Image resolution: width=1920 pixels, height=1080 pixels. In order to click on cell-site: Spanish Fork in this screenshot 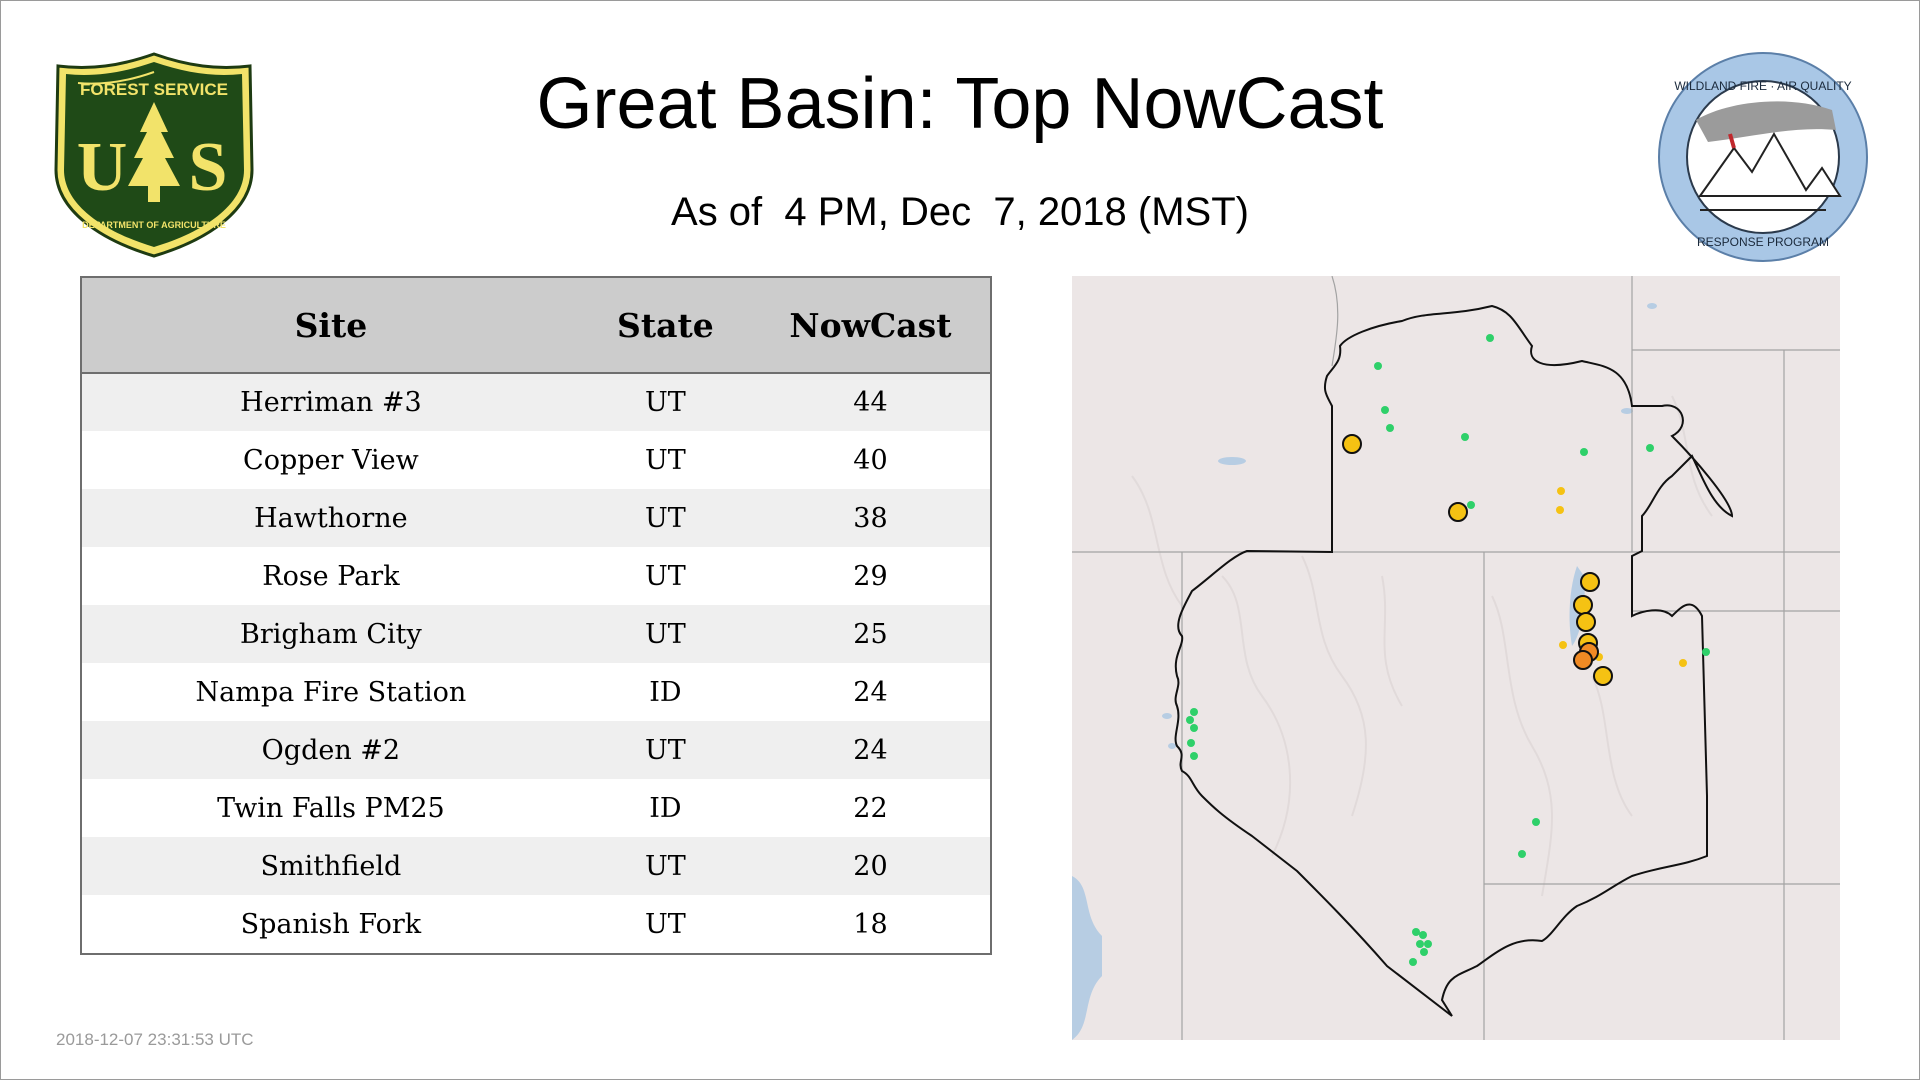, I will do `click(331, 924)`.